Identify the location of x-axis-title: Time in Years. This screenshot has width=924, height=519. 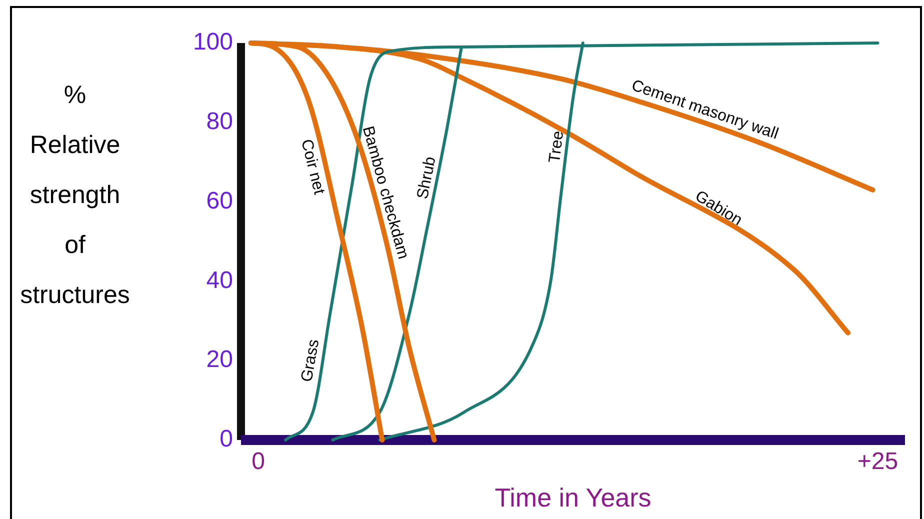
(573, 497).